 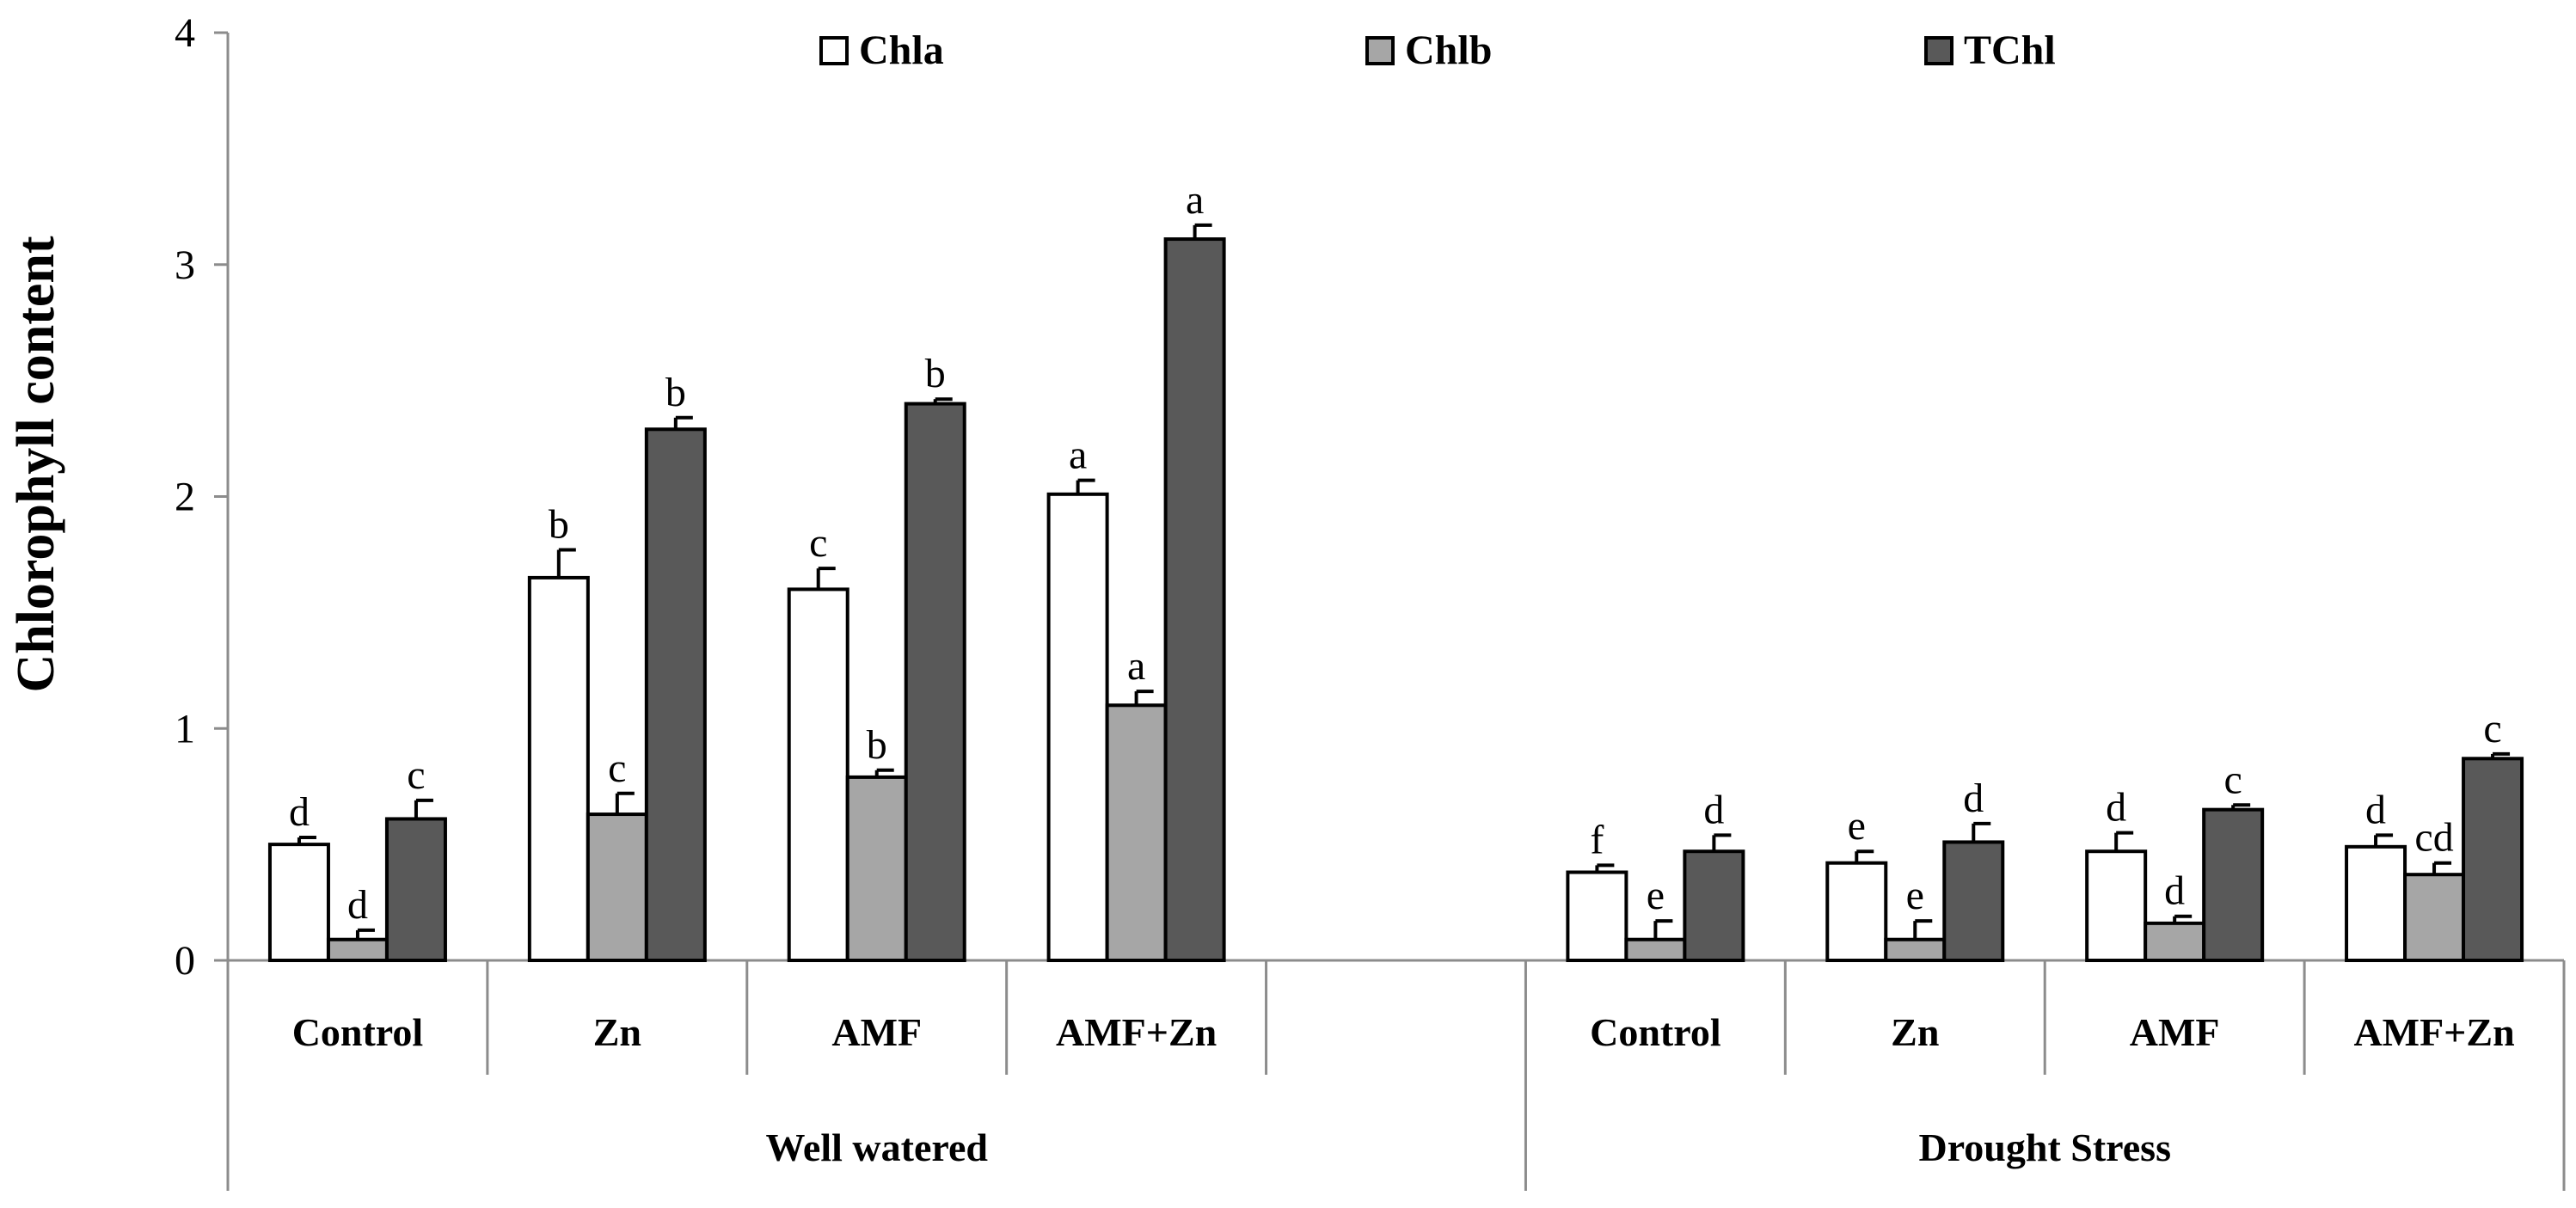 I want to click on y-tick-label: 4, so click(x=185, y=33).